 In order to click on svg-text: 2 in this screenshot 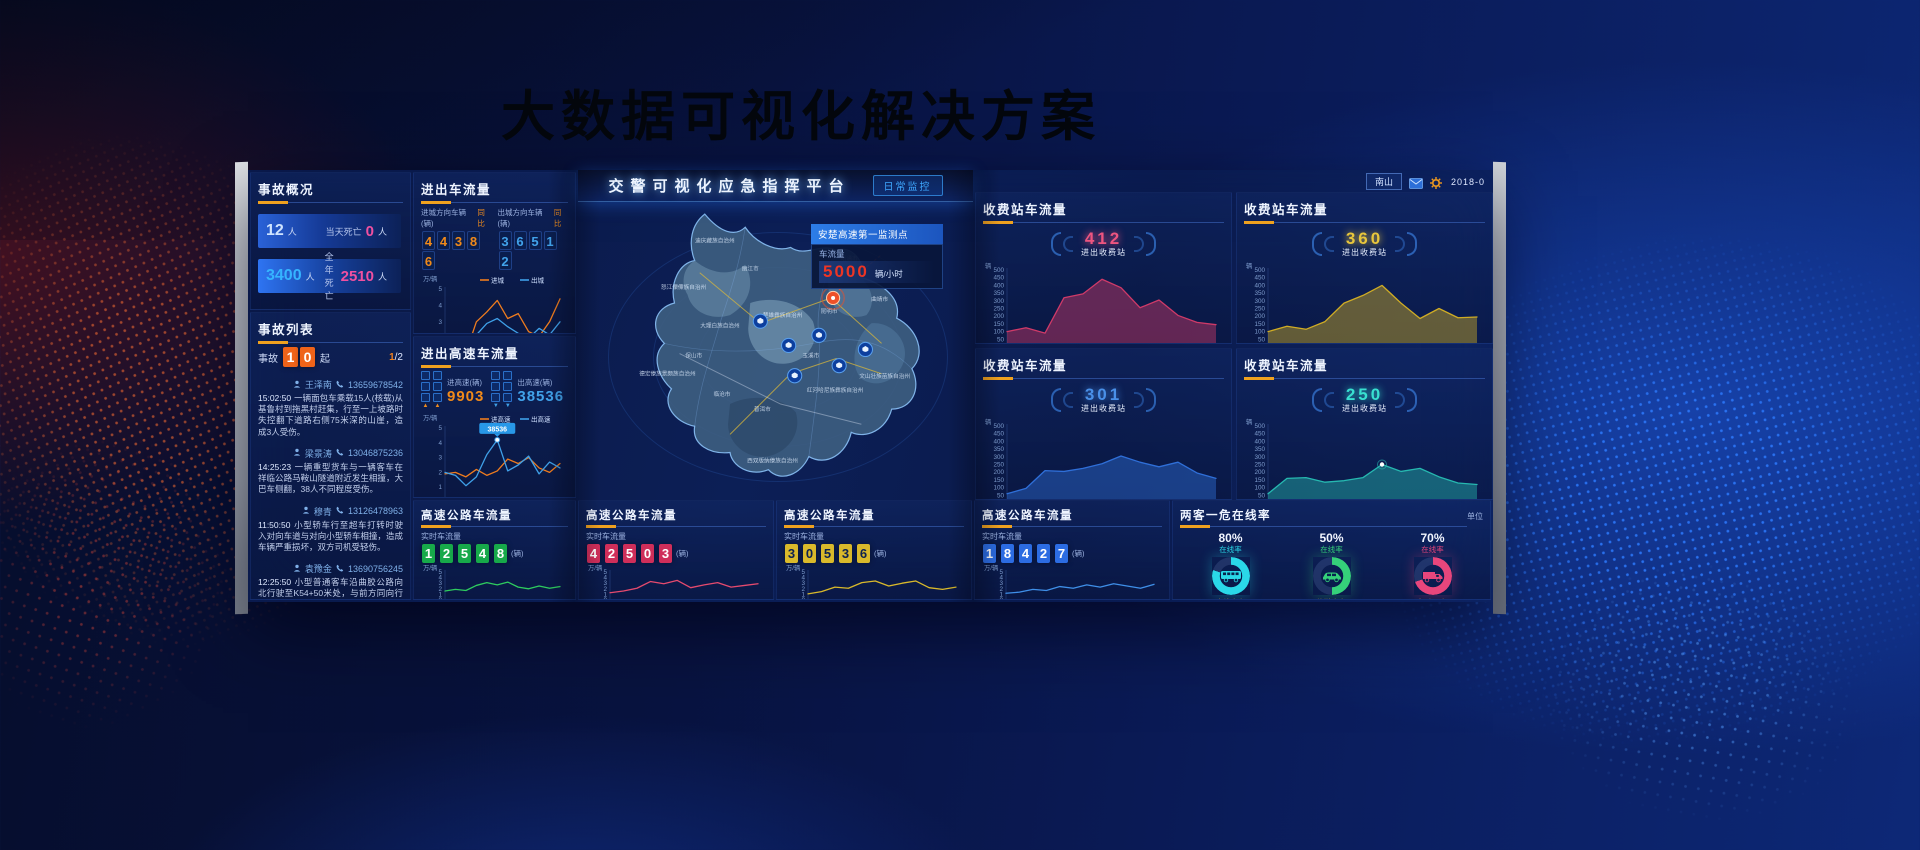, I will do `click(1001, 589)`.